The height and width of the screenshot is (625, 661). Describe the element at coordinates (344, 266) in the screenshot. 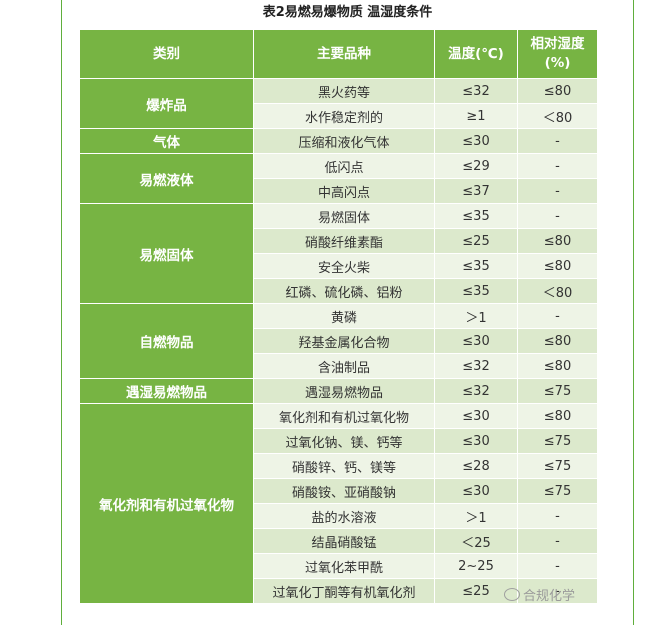

I see `item-cell: 安全火柴` at that location.